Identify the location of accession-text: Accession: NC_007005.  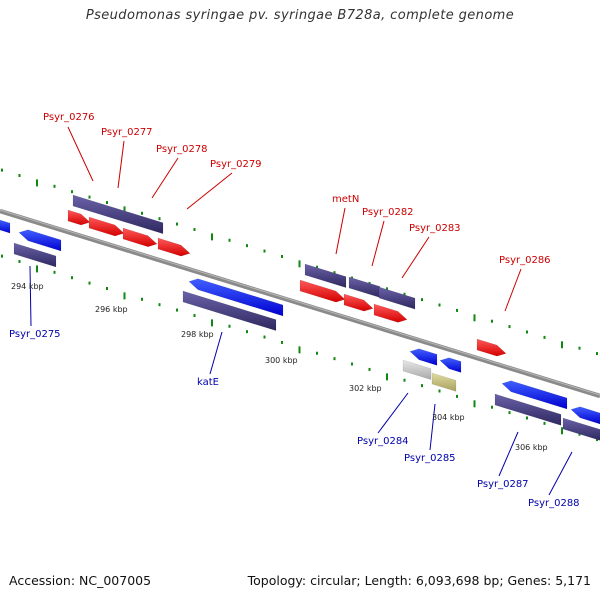
(80, 580).